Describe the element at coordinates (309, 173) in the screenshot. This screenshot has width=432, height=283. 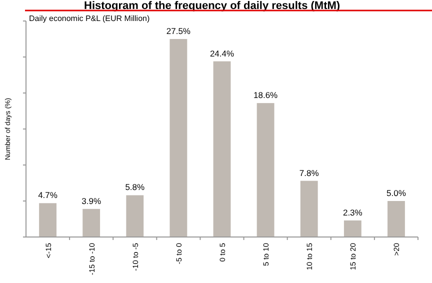
I see `data-label: 7.8%` at that location.